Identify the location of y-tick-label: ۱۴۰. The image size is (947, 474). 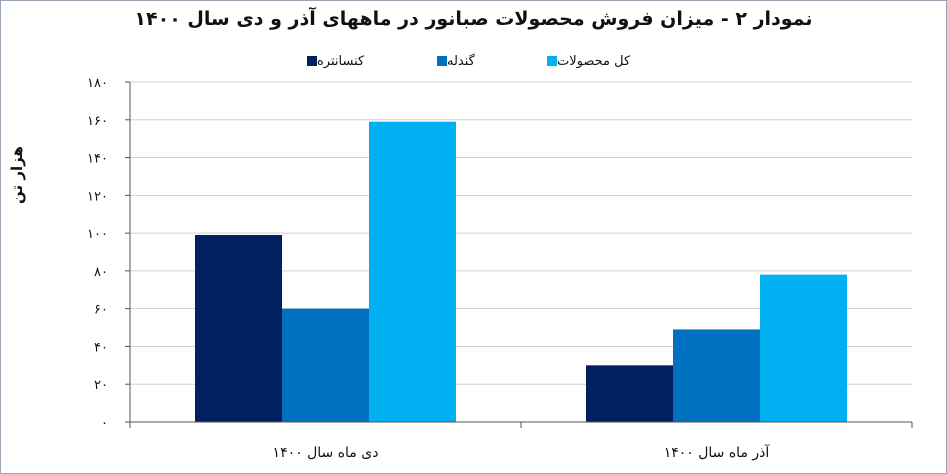
(97, 159).